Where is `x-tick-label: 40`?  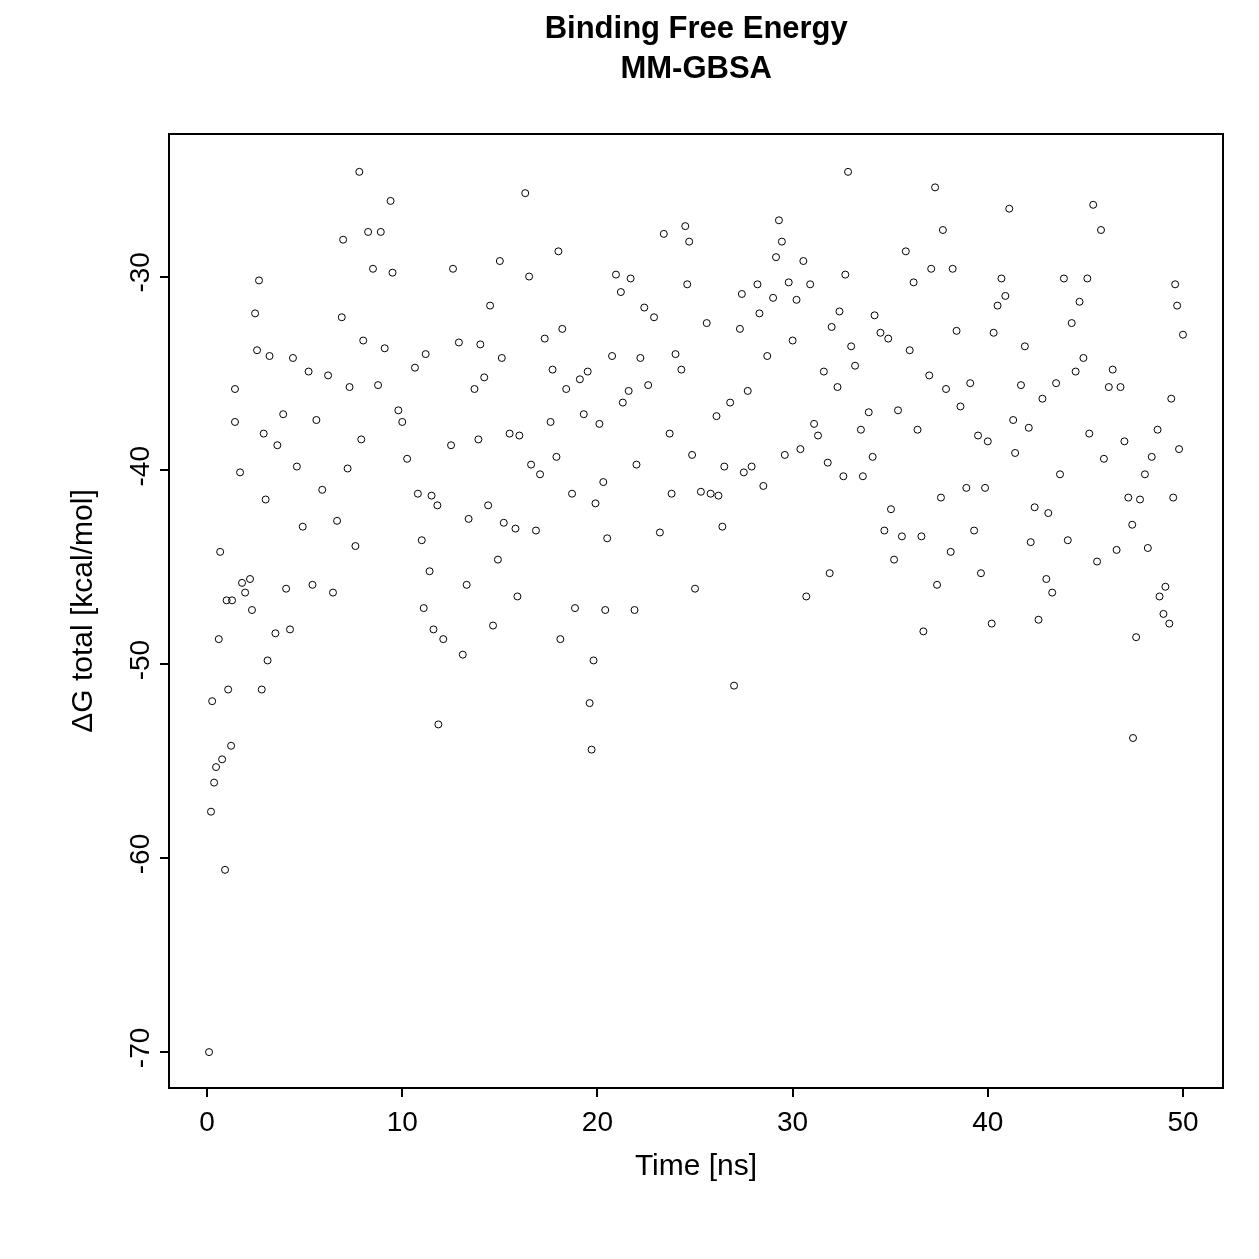 x-tick-label: 40 is located at coordinates (988, 1121).